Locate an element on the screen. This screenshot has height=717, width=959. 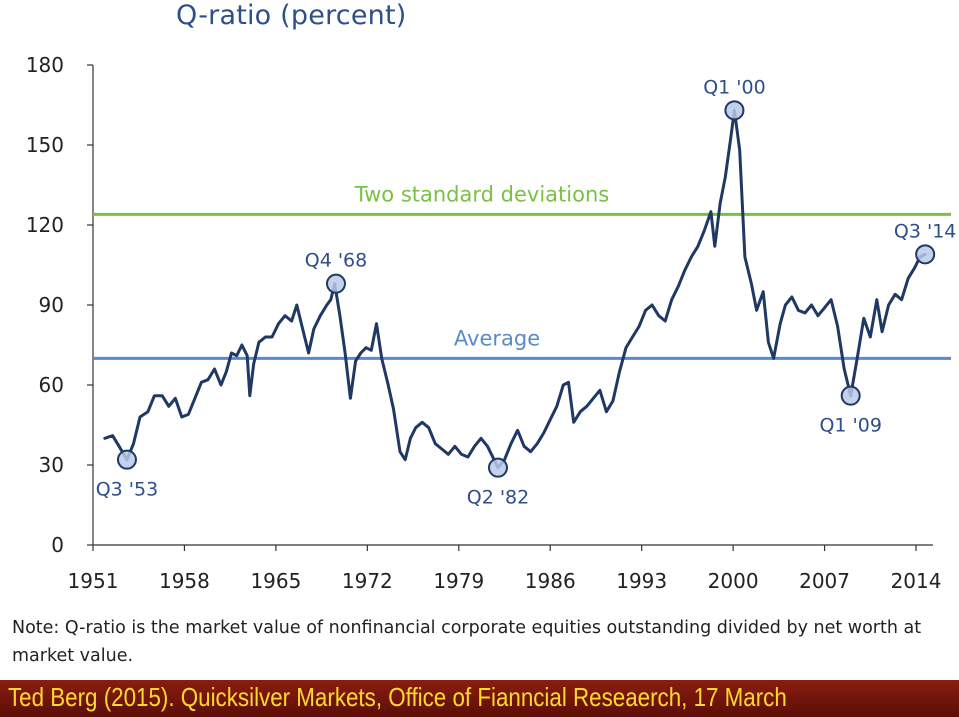
annotation-label: Q1 '09 is located at coordinates (850, 426).